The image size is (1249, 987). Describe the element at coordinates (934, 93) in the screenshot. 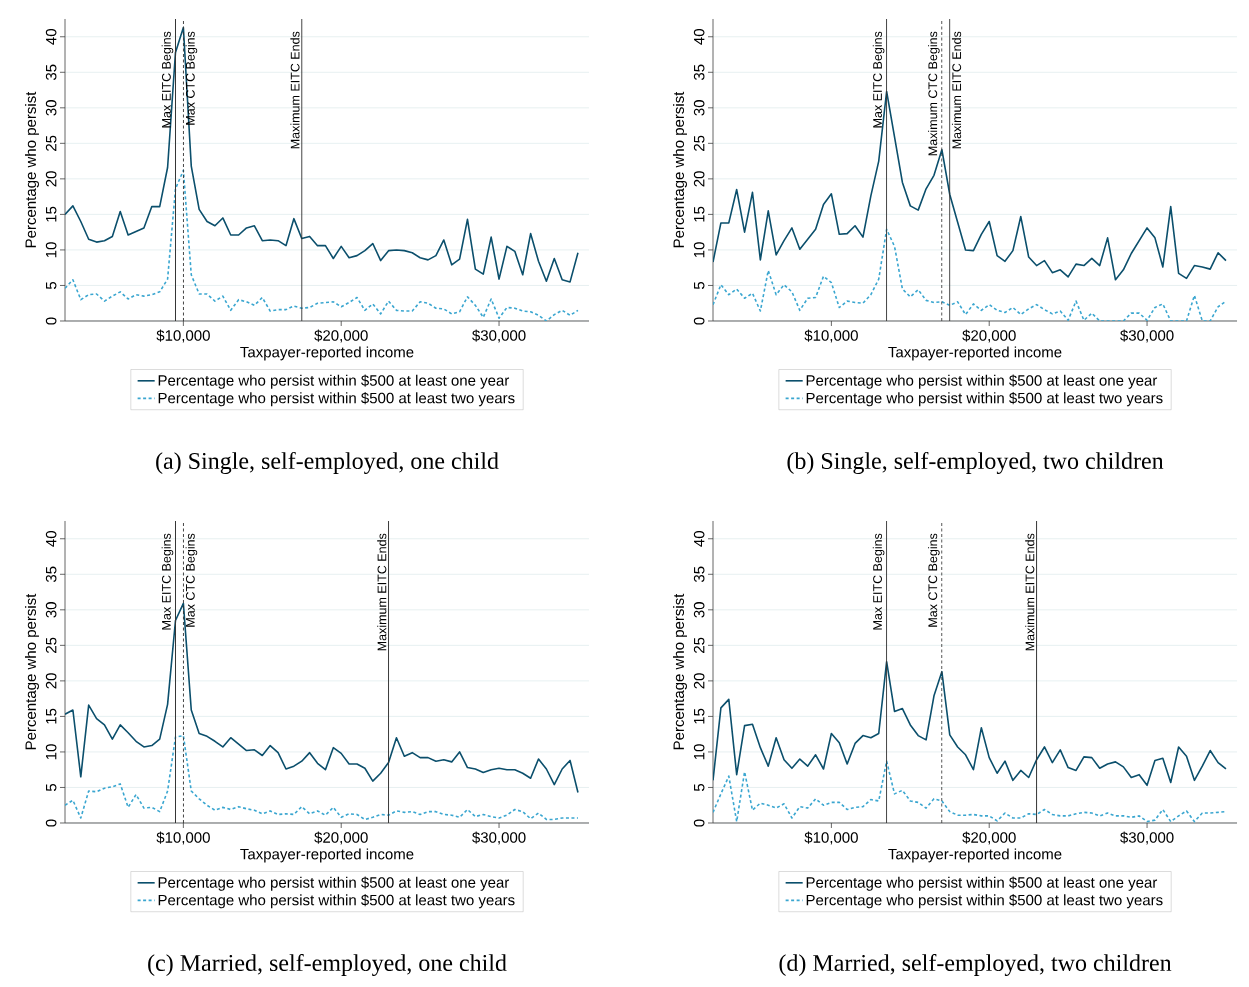

I see `ref-line-label: Maximum CTC Begins` at that location.